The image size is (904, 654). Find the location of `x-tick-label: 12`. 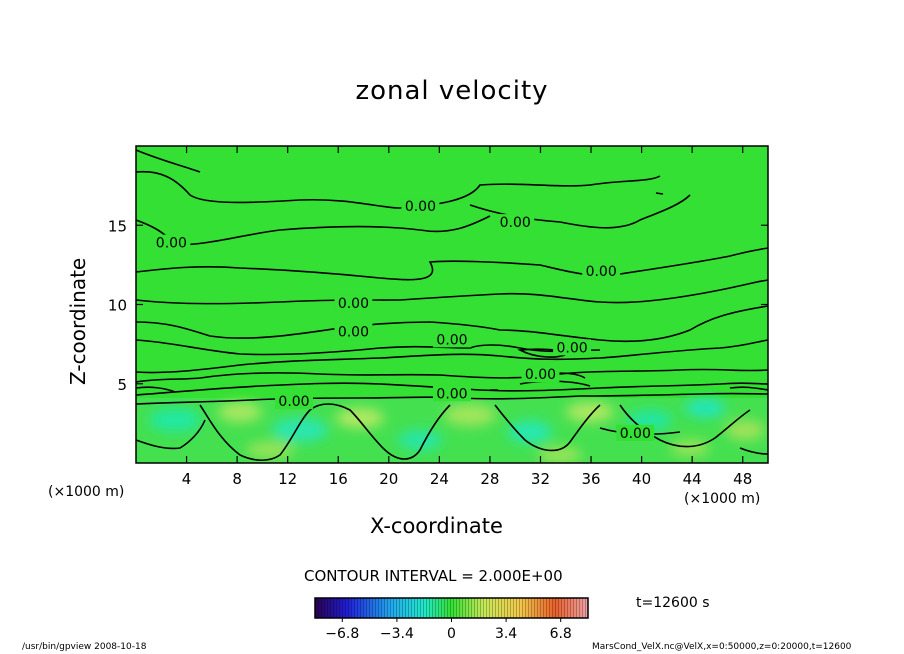

x-tick-label: 12 is located at coordinates (287, 479).